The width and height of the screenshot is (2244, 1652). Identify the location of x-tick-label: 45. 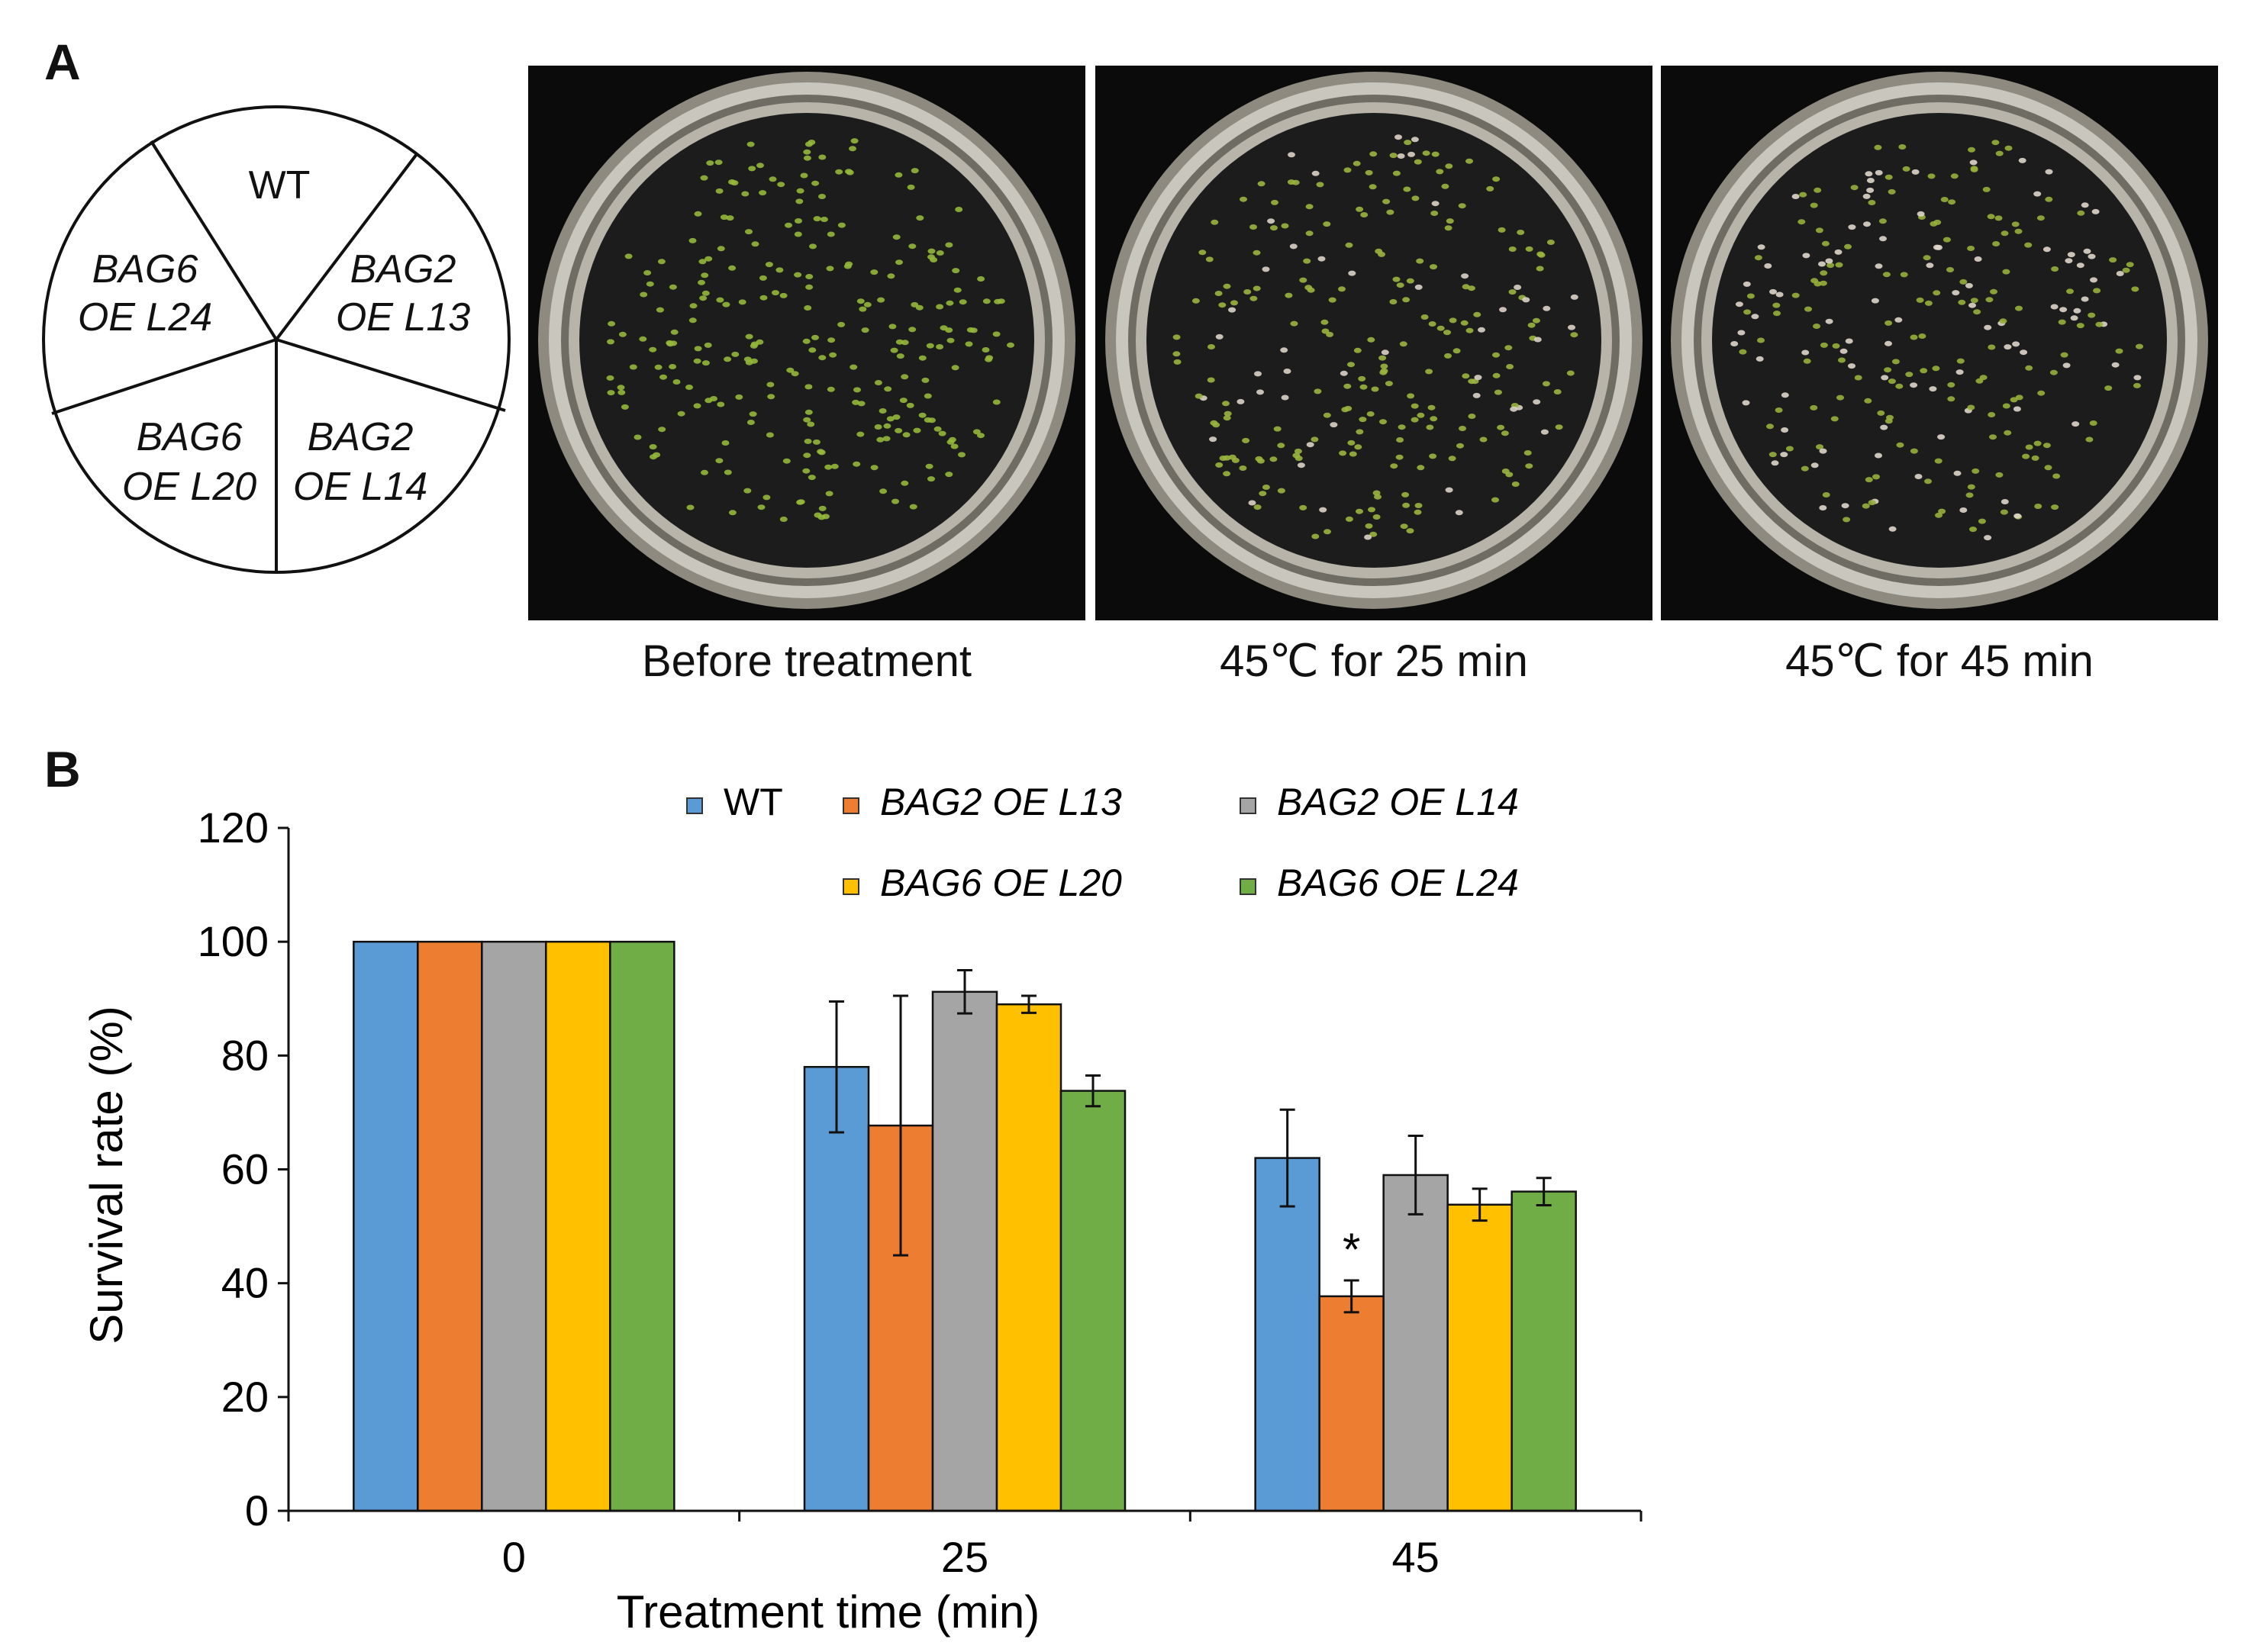
(1416, 1557).